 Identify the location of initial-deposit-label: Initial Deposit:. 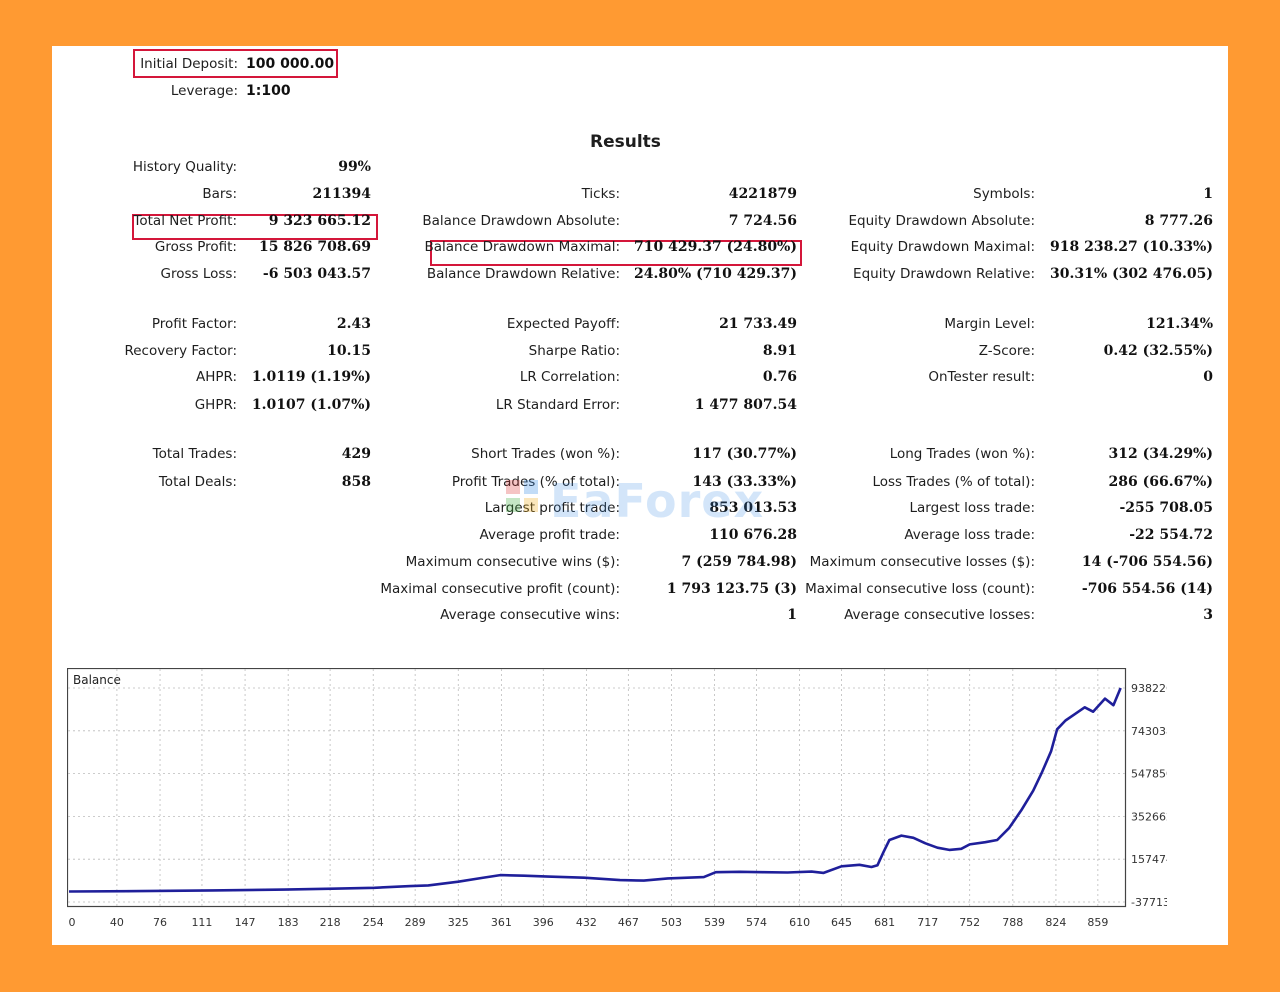
(189, 64).